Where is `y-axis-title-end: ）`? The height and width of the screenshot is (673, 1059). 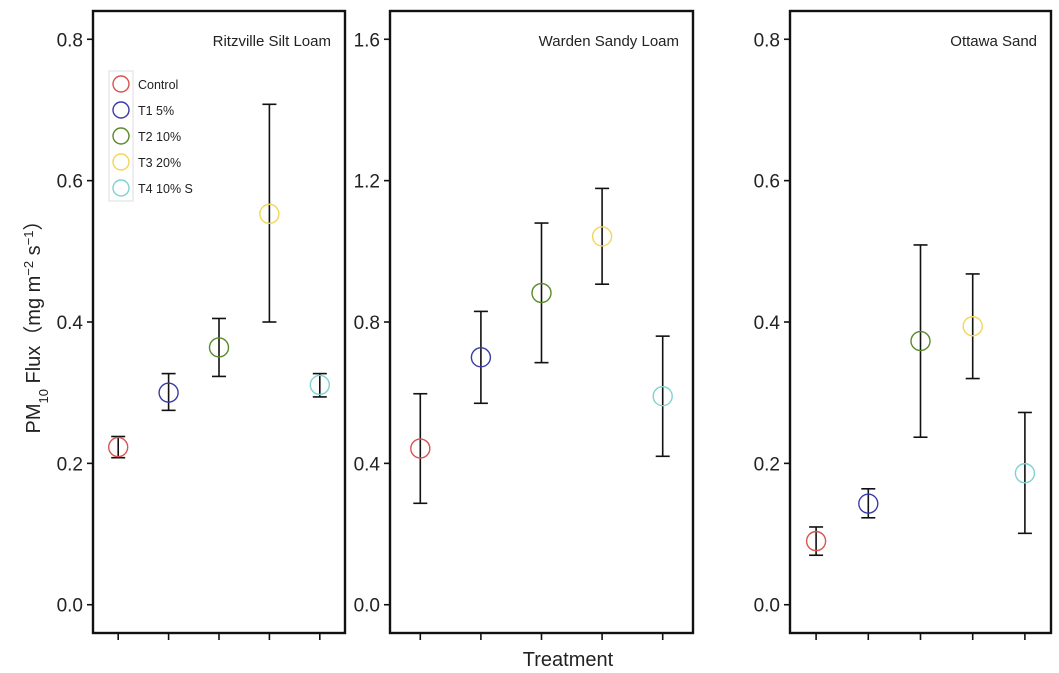 y-axis-title-end: ） is located at coordinates (33, 220).